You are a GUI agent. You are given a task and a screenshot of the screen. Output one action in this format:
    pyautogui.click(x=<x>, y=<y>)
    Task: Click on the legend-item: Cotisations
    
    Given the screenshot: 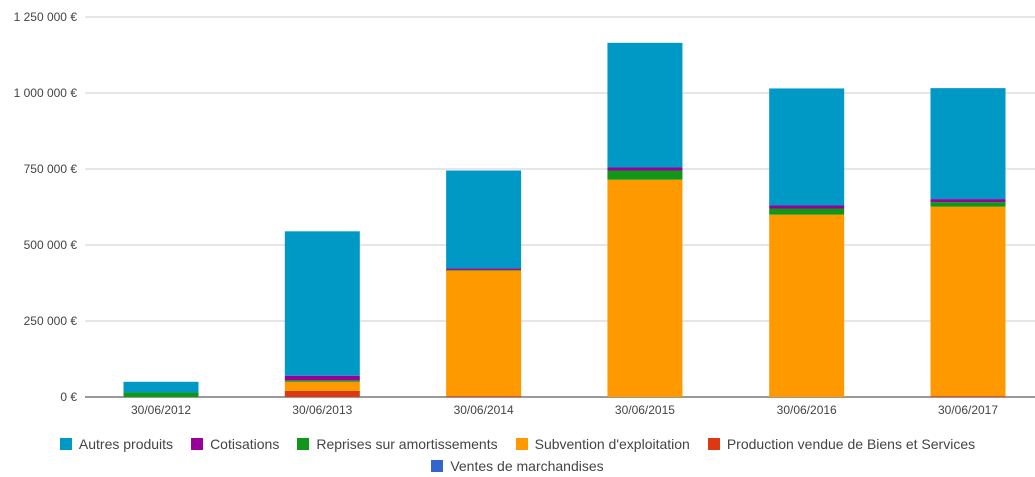 What is the action you would take?
    pyautogui.click(x=235, y=444)
    